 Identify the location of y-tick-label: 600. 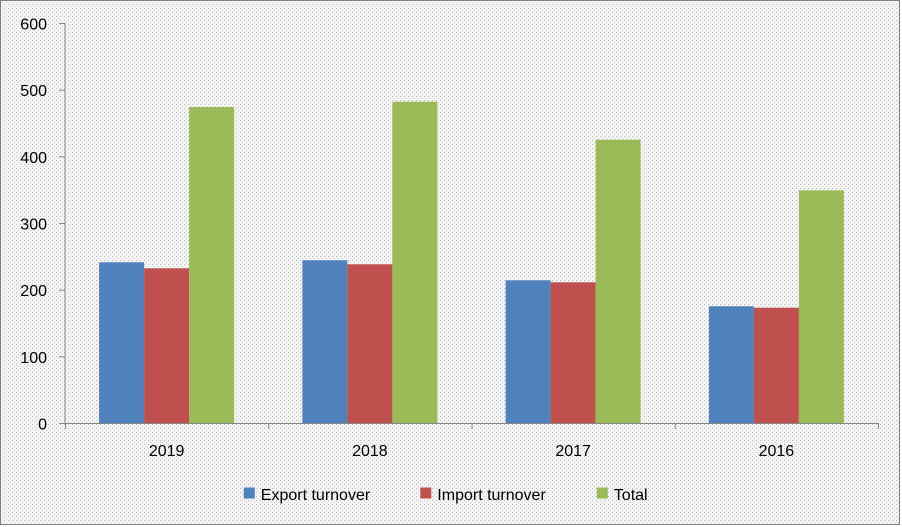
(33, 25).